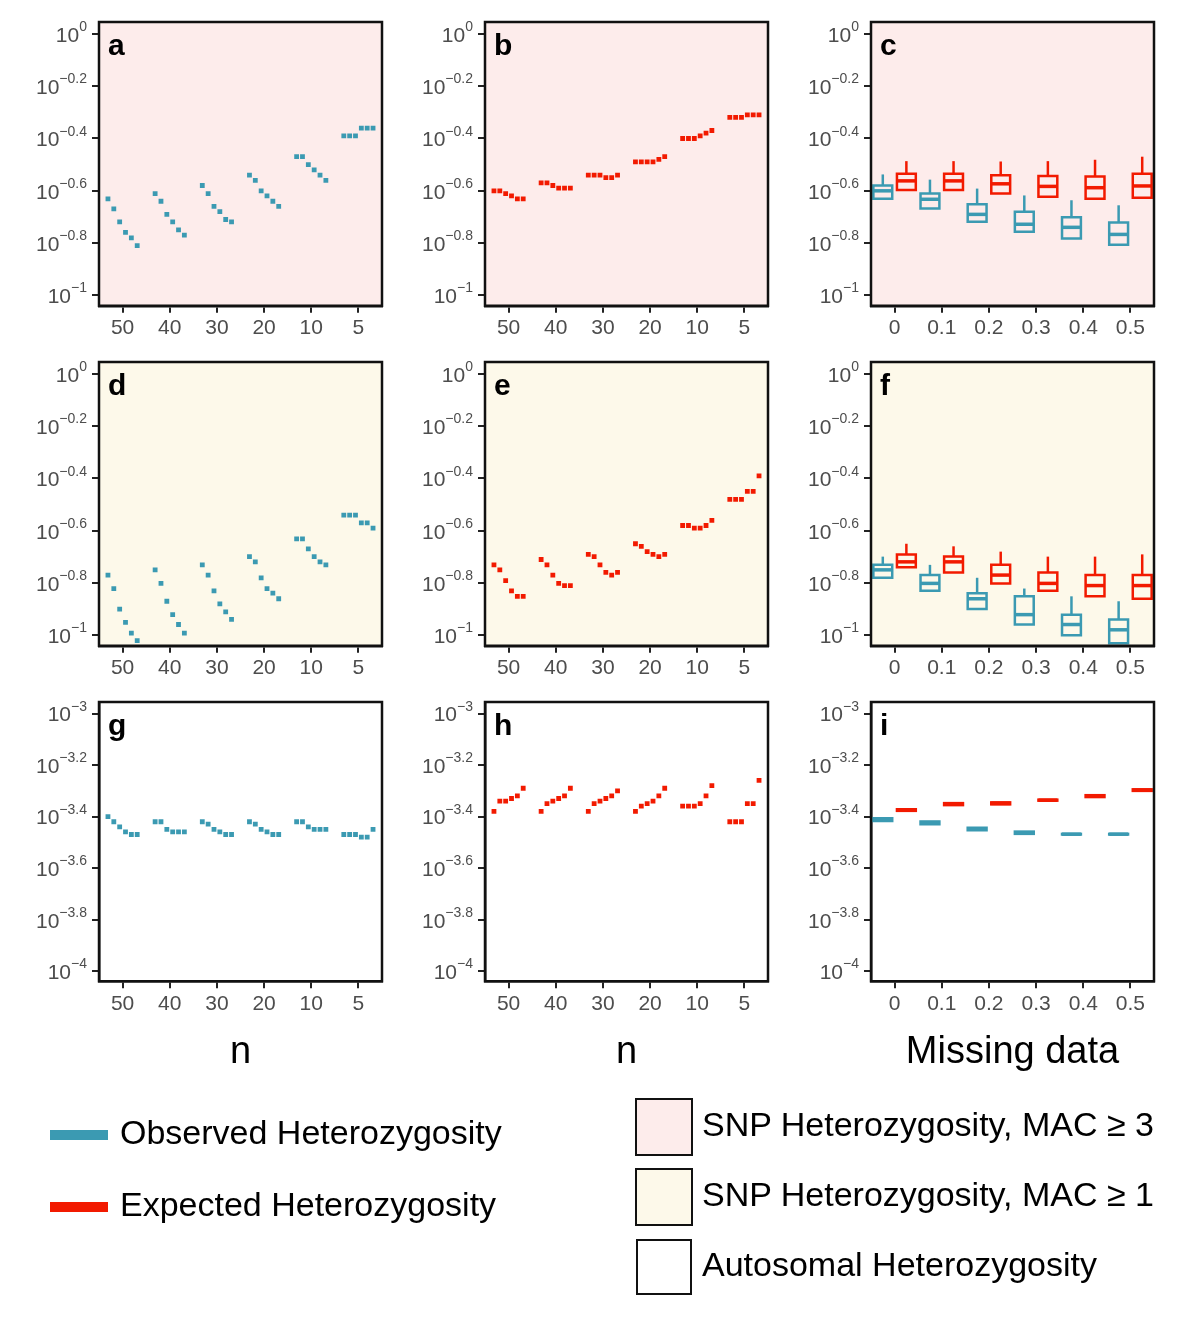  Describe the element at coordinates (503, 725) in the screenshot. I see `annotation: h` at that location.